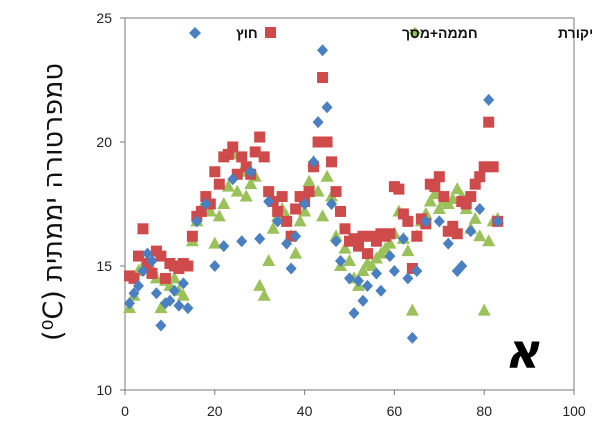  Describe the element at coordinates (125, 411) in the screenshot. I see `x-tick-label: 0` at that location.